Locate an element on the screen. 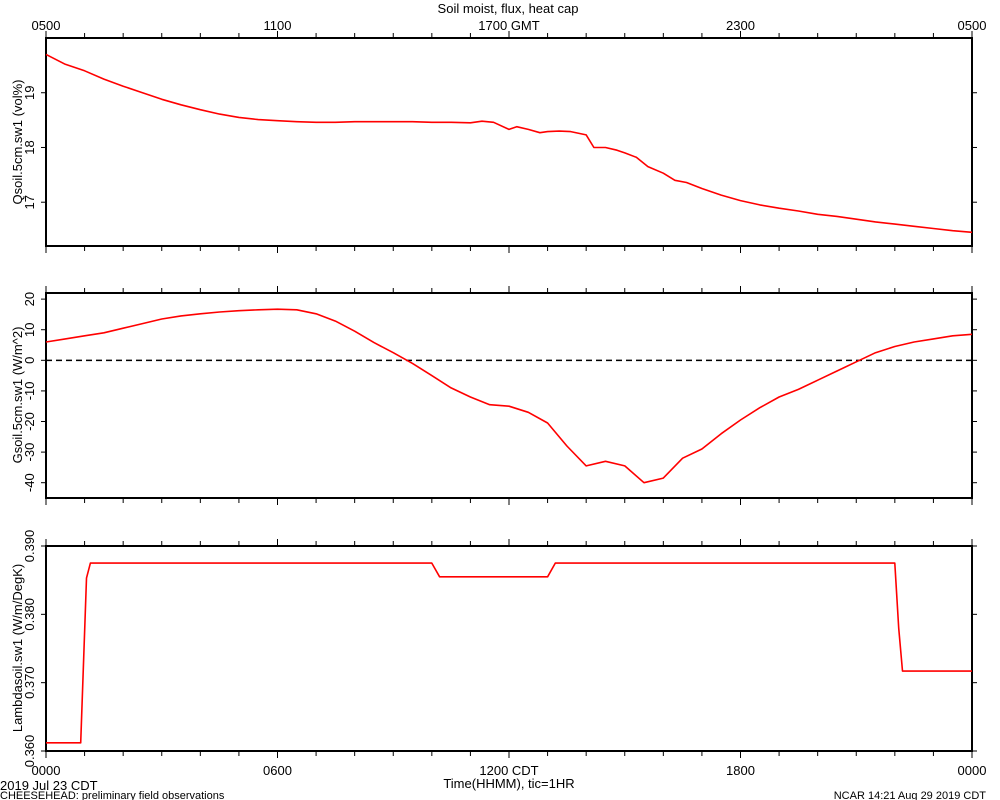 The image size is (1000, 800). y-tick-label: 0.380 is located at coordinates (29, 614).